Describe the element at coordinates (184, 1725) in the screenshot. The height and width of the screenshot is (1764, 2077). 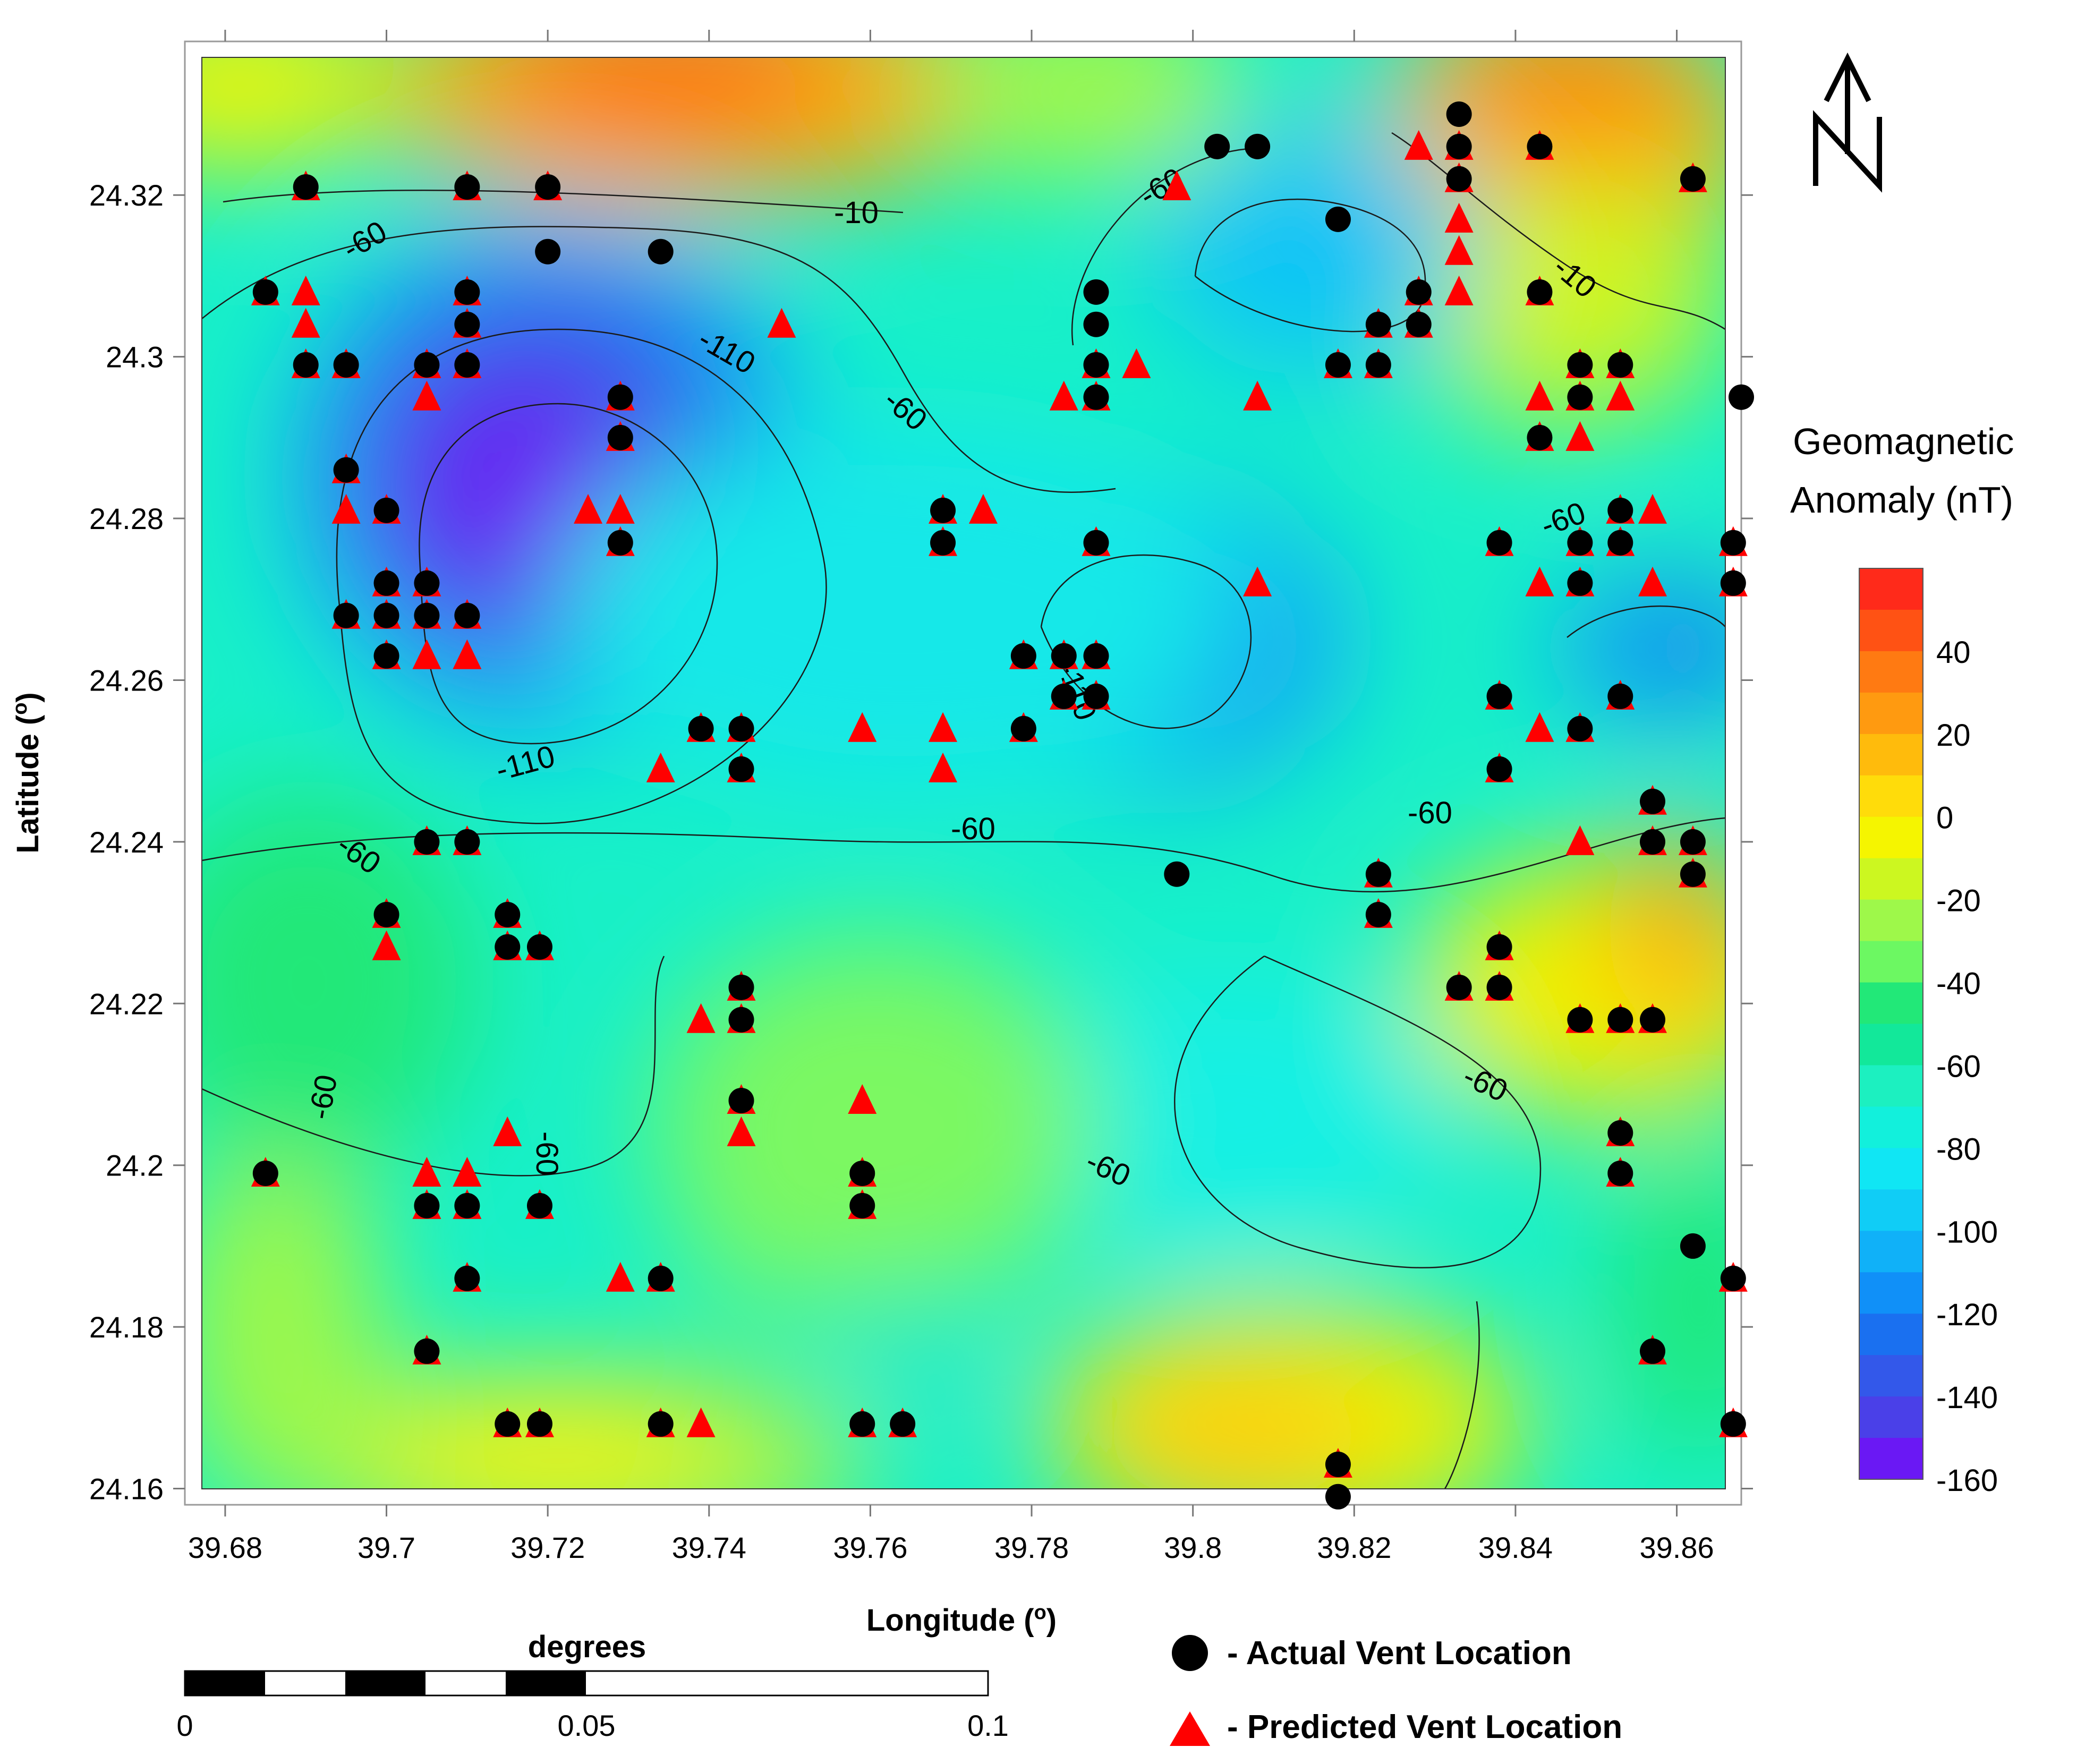
I see `scale-bar-label-0: 0` at that location.